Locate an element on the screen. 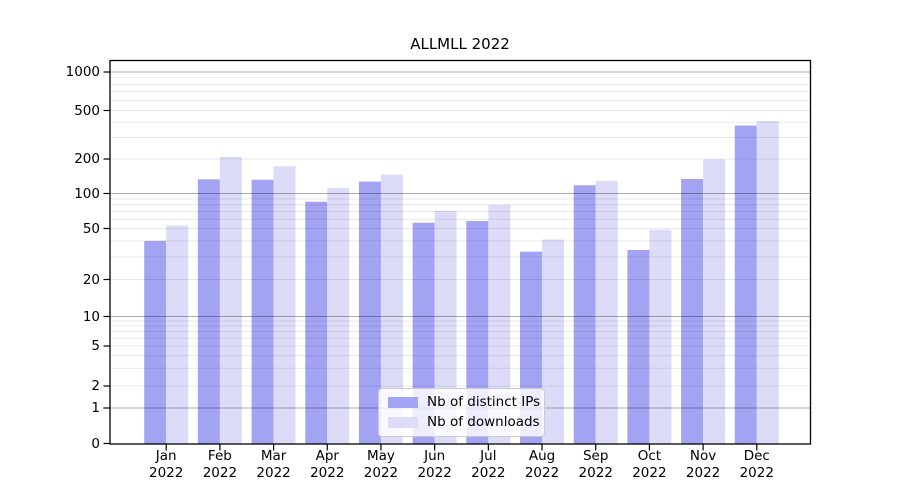 This screenshot has width=900, height=500. x-tick-label: Jan 2022 is located at coordinates (166, 465).